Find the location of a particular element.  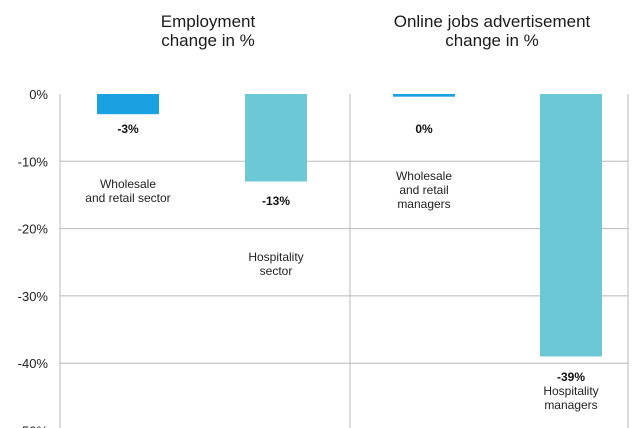

y-tick-label: -50% is located at coordinates (33, 426).